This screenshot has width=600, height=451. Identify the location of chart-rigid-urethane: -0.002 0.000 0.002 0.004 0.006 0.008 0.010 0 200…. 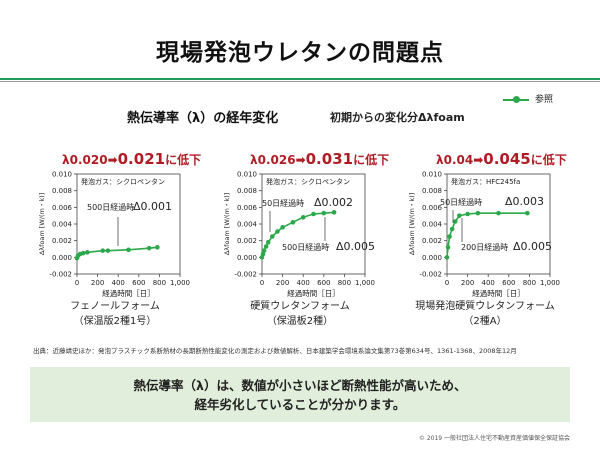
(299, 234).